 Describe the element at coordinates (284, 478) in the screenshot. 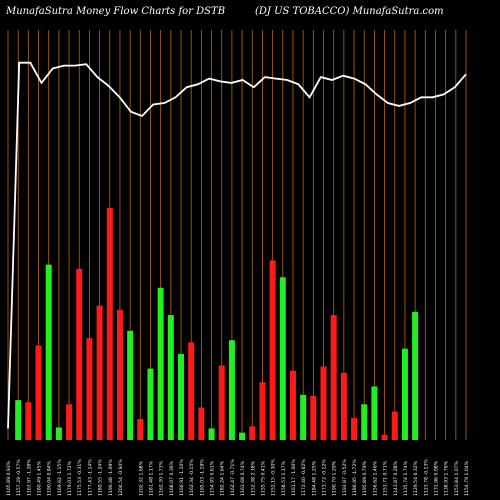

I see `x-tick-label: 1158.53 1.17%` at that location.